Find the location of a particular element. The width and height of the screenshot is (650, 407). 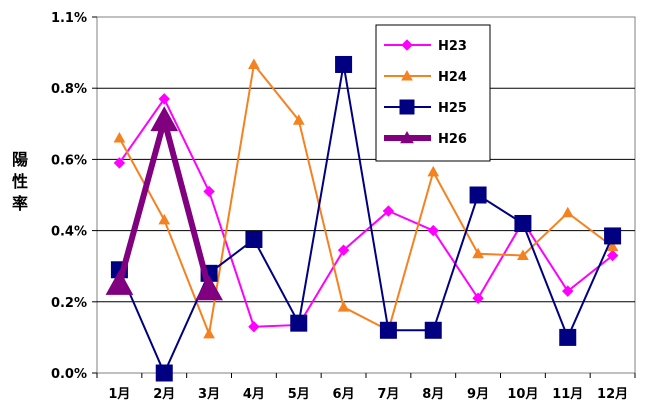

x-tick-label: 5月 is located at coordinates (299, 394).